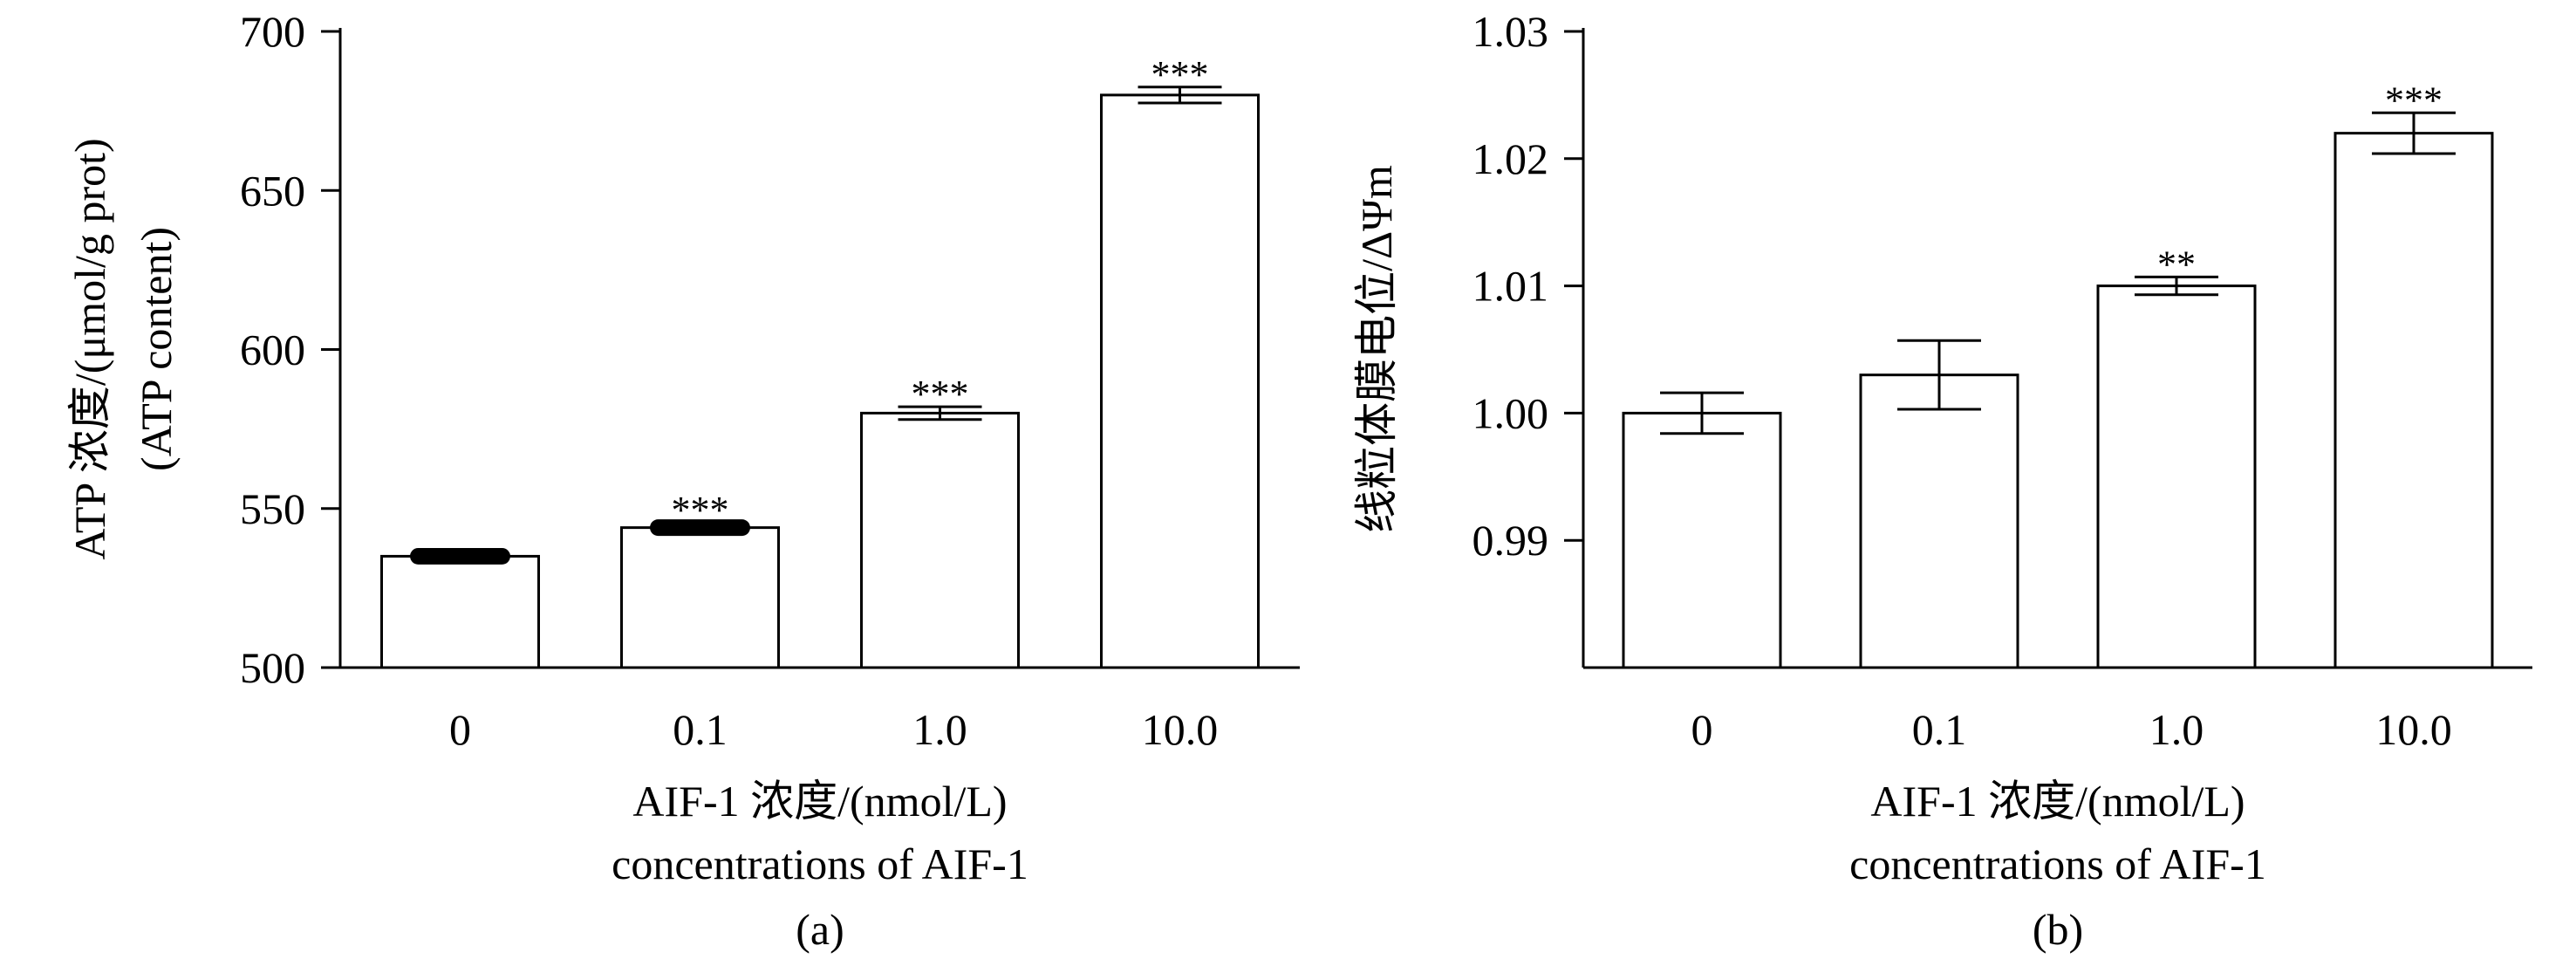 The height and width of the screenshot is (973, 2576). Describe the element at coordinates (156, 349) in the screenshot. I see `y-axis-title: (ATP content)` at that location.